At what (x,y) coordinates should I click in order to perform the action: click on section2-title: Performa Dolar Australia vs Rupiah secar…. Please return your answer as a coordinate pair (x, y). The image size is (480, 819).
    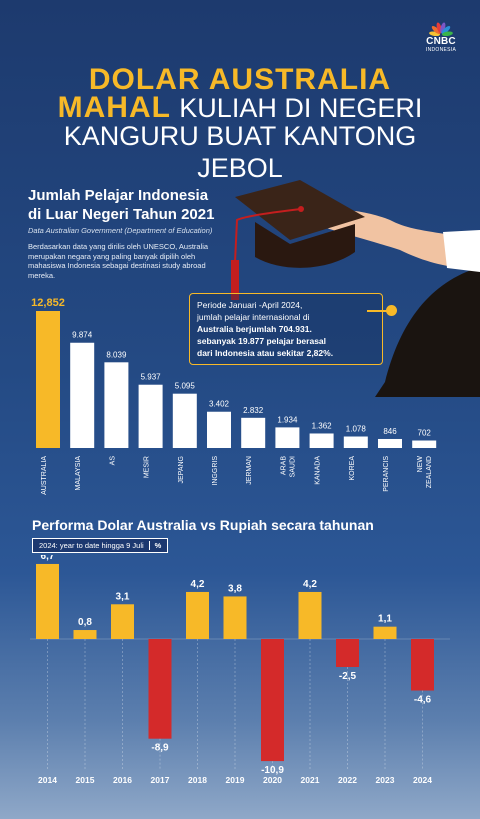
    Looking at the image, I should click on (203, 525).